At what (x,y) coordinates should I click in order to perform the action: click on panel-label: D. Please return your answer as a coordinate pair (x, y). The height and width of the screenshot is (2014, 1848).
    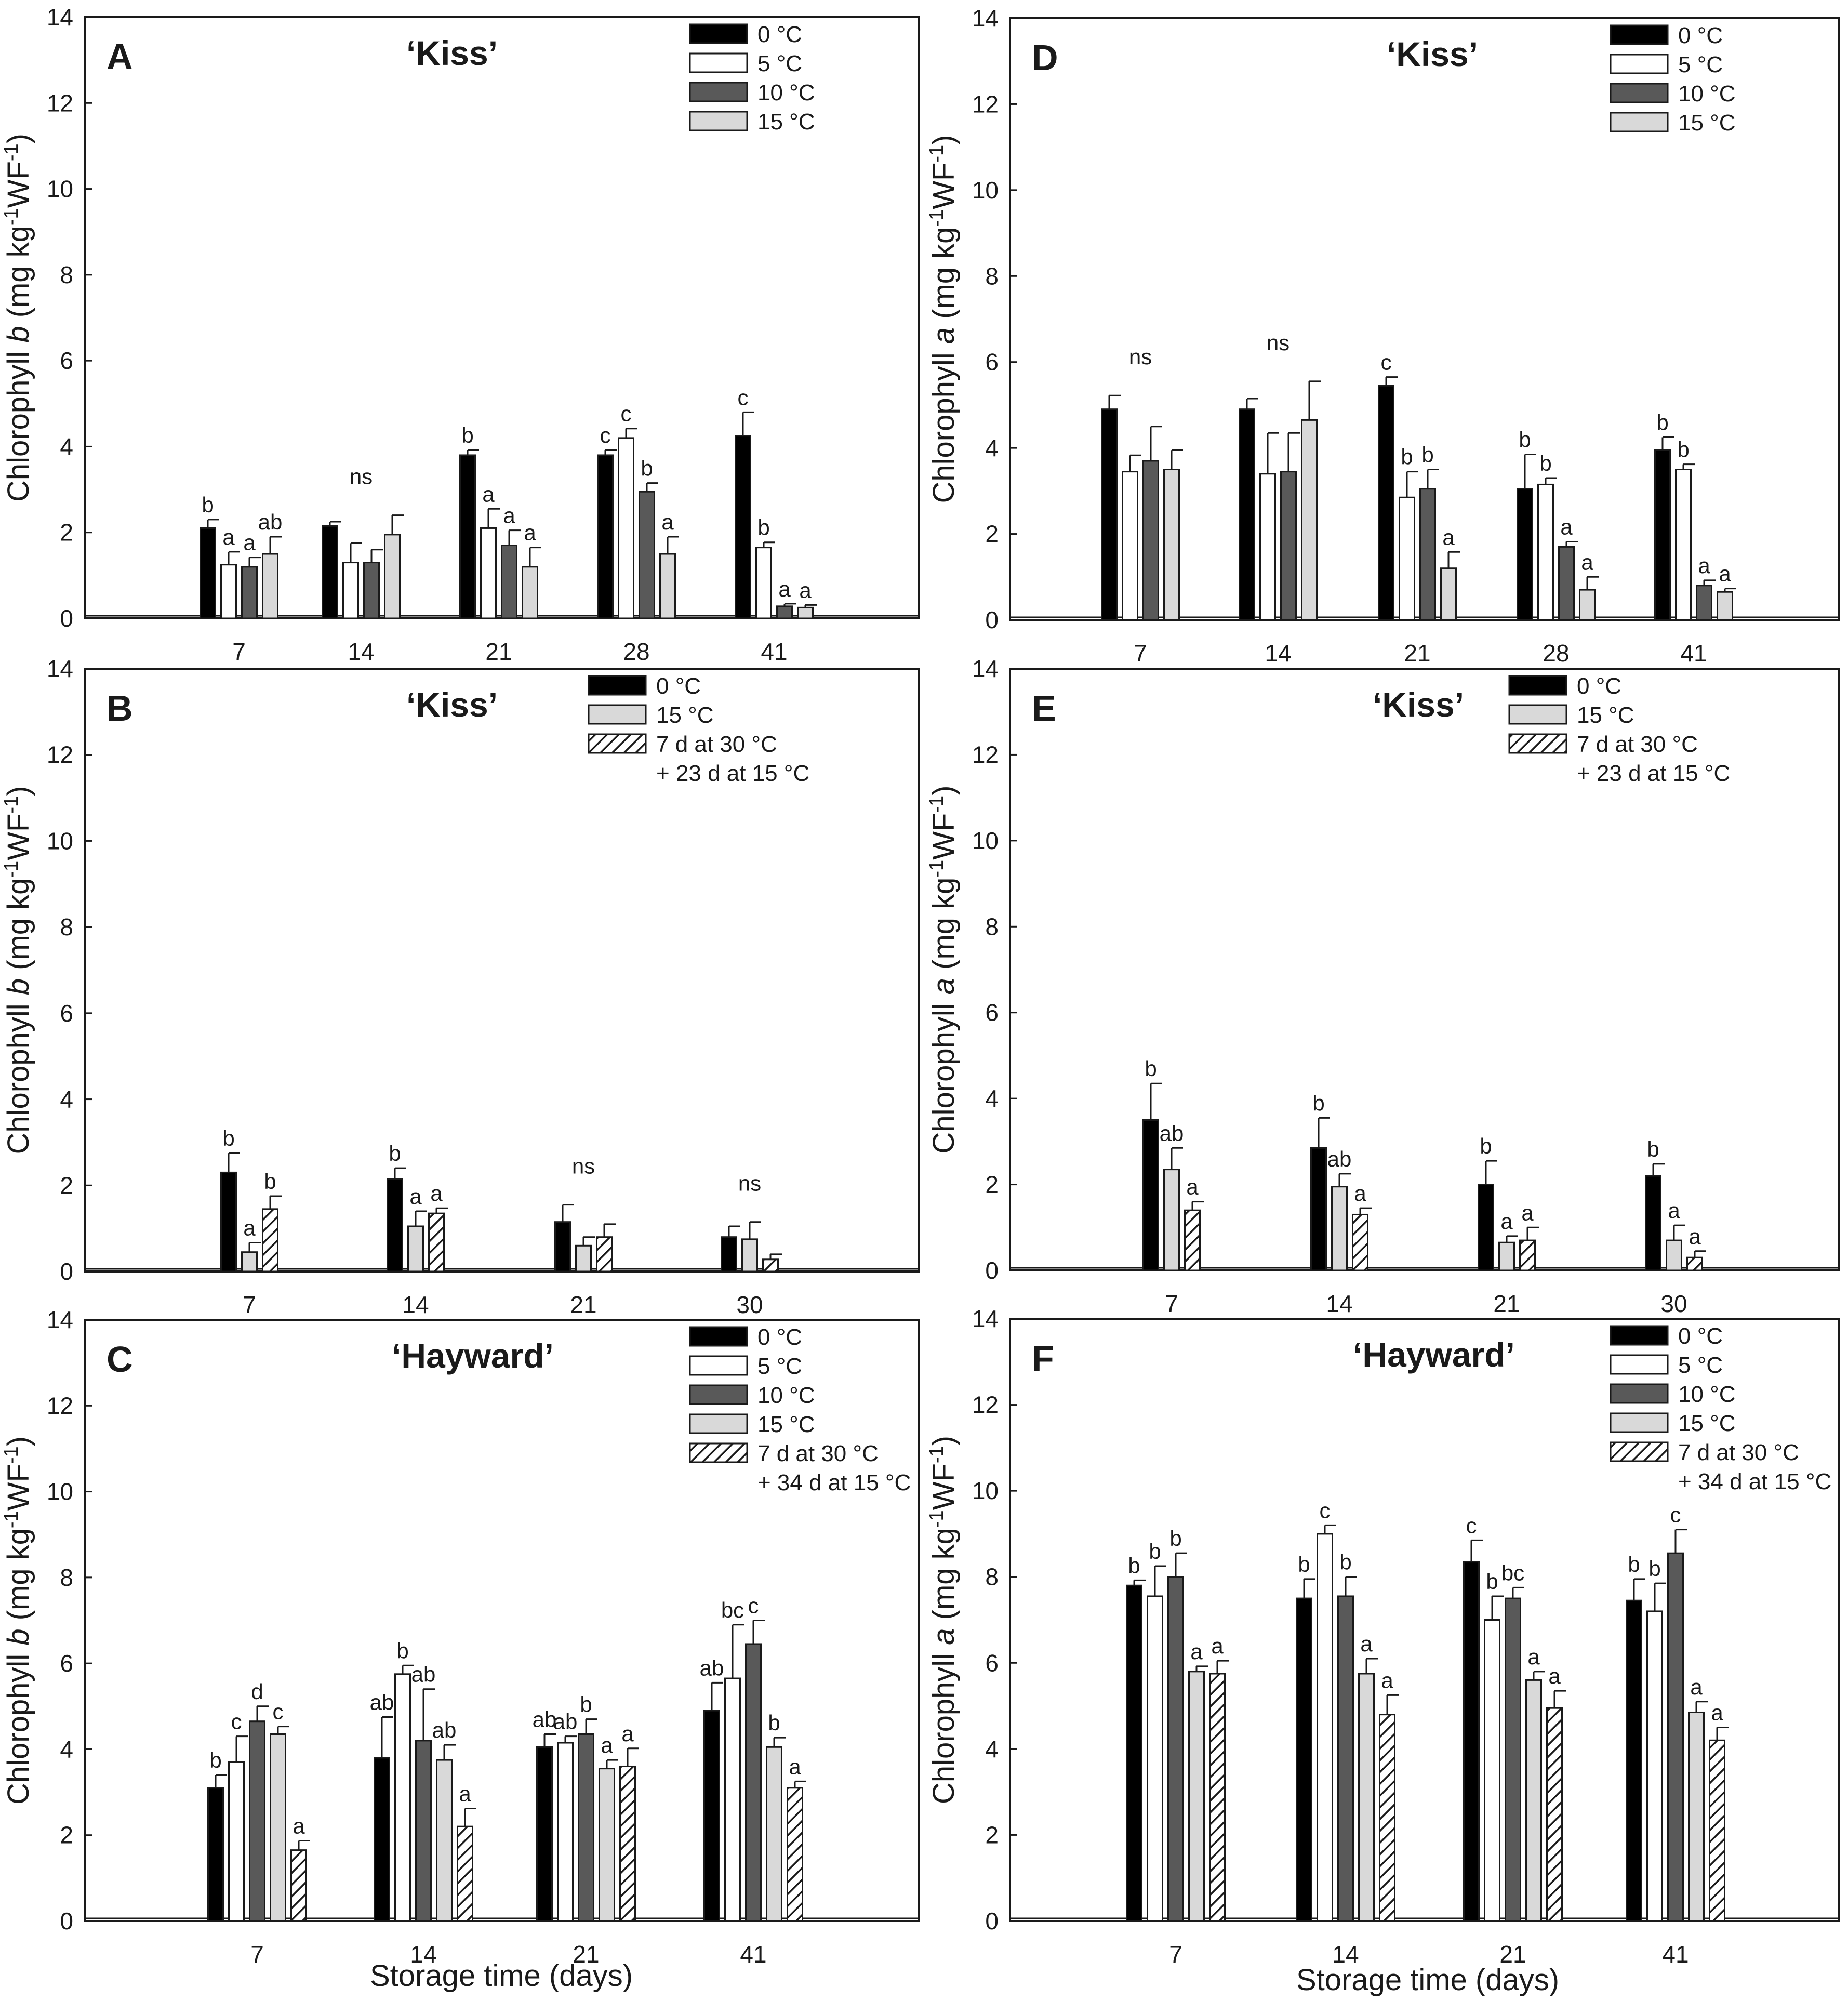
    Looking at the image, I should click on (1045, 57).